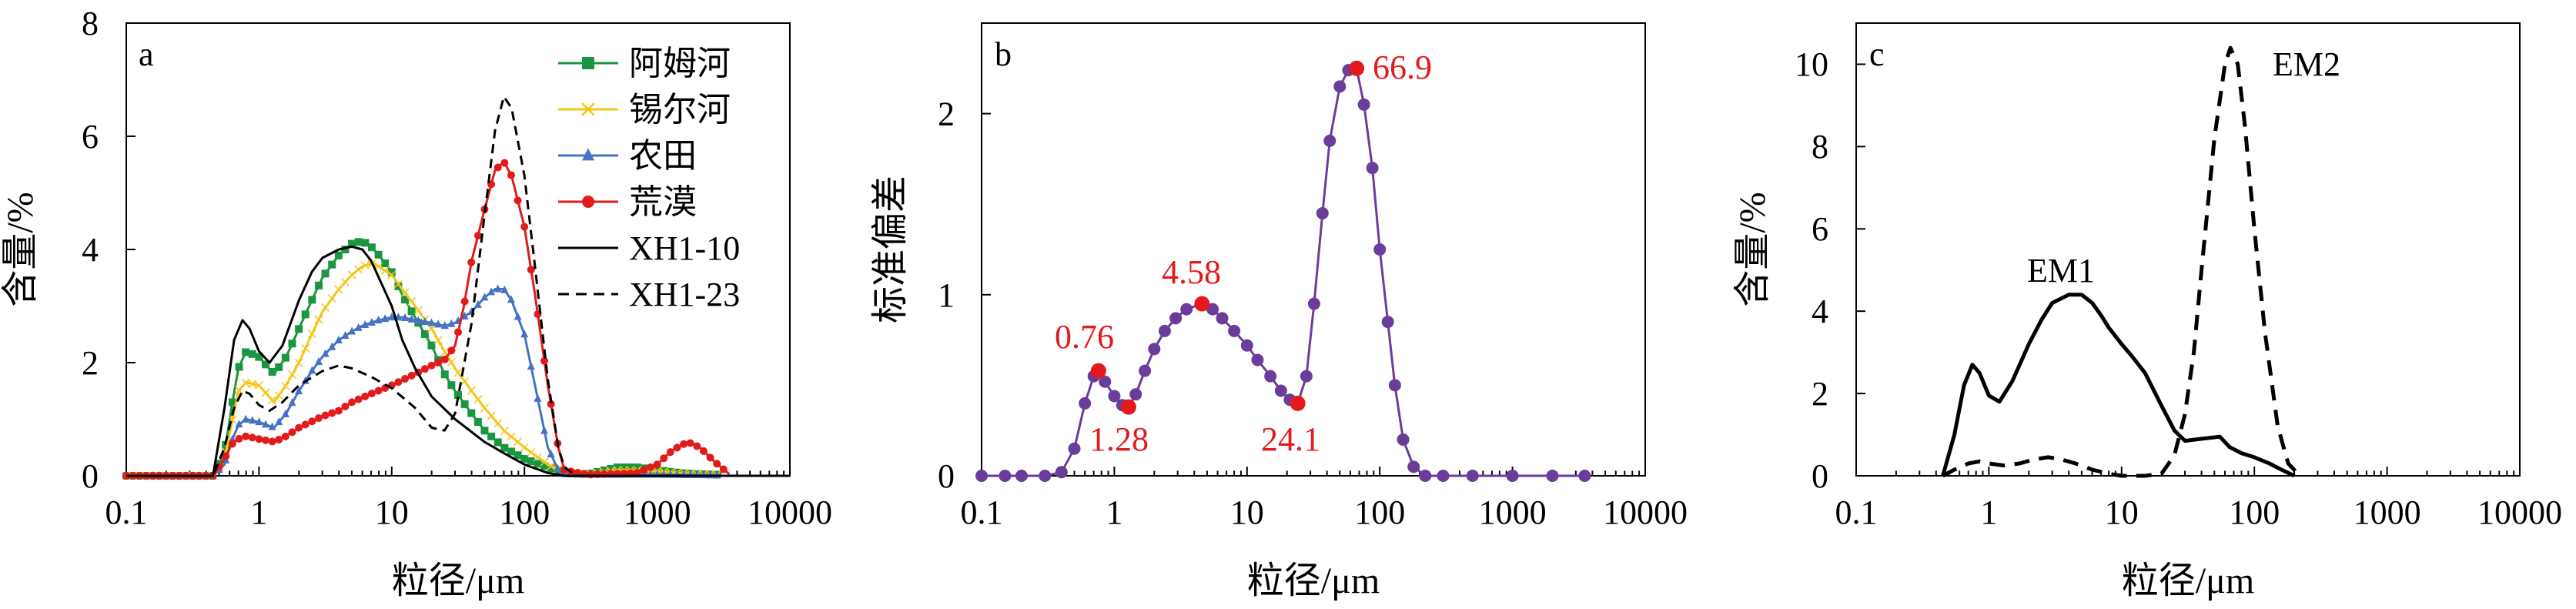  I want to click on panel-c-ytick: 4, so click(1820, 311).